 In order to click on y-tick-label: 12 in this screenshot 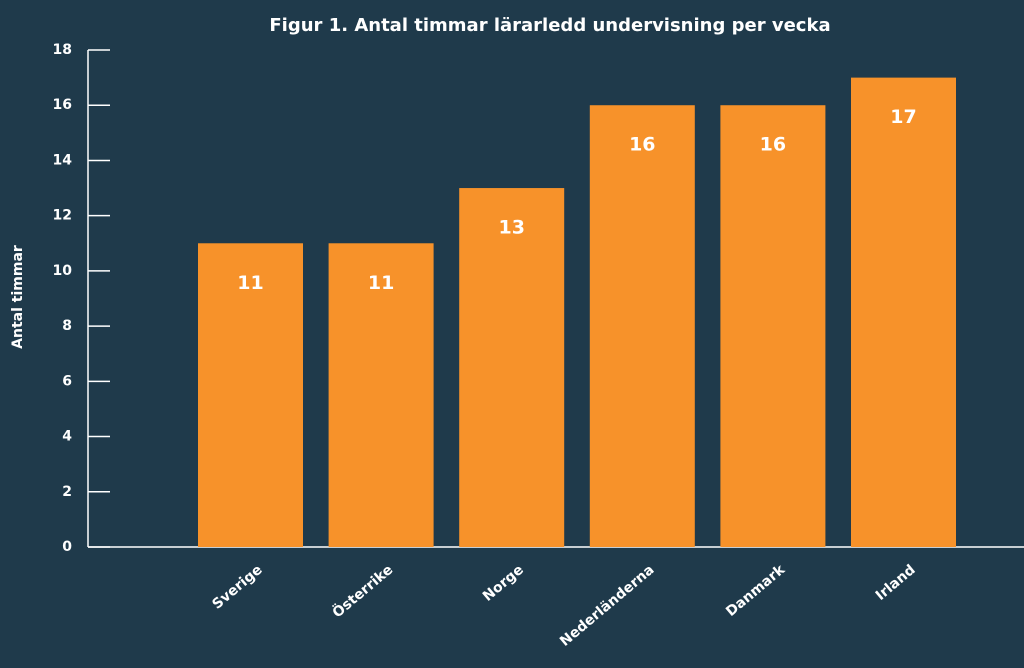, I will do `click(62, 216)`.